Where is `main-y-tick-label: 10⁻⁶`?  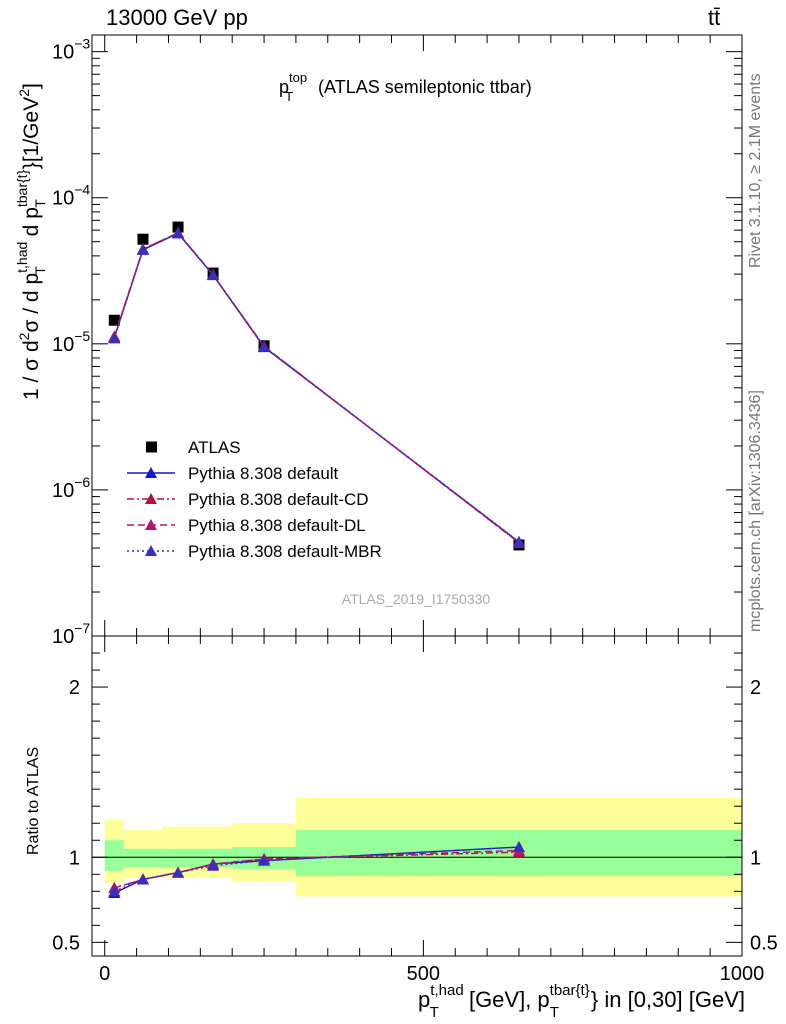 main-y-tick-label: 10⁻⁶ is located at coordinates (71, 488).